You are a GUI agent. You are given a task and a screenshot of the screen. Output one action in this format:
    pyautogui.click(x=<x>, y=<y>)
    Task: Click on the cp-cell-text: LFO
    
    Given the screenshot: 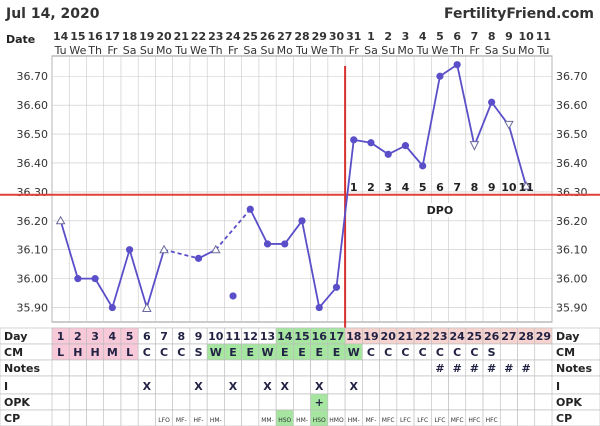 What is the action you would take?
    pyautogui.click(x=164, y=420)
    